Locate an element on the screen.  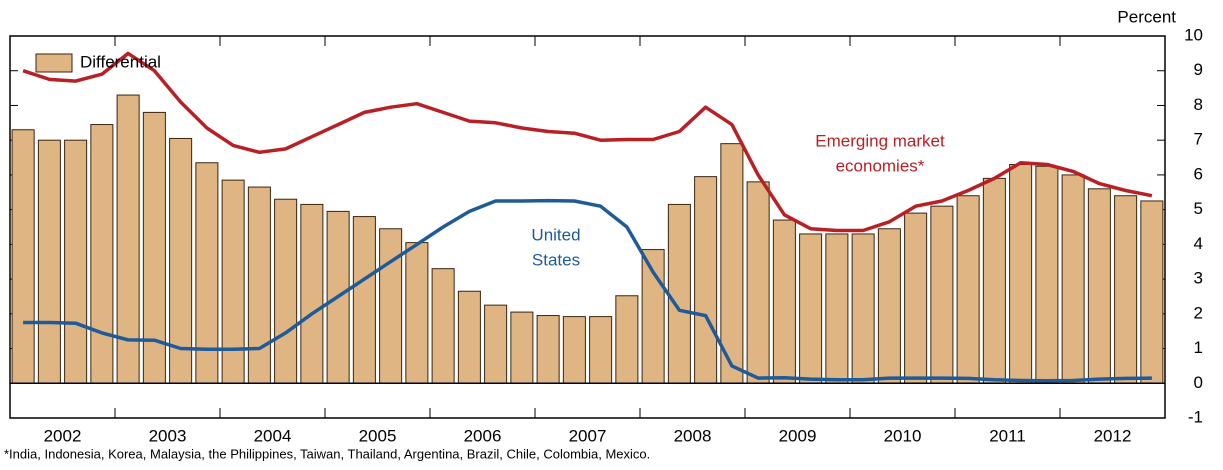
y-tick-label: 0 is located at coordinates (1198, 382).